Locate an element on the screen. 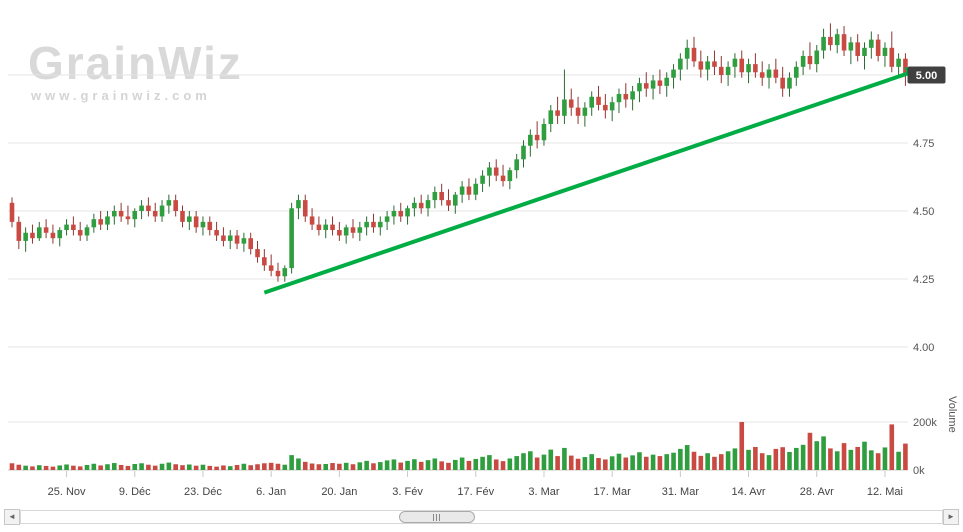 The width and height of the screenshot is (963, 532). svg-text: 17. Fév is located at coordinates (475, 492).